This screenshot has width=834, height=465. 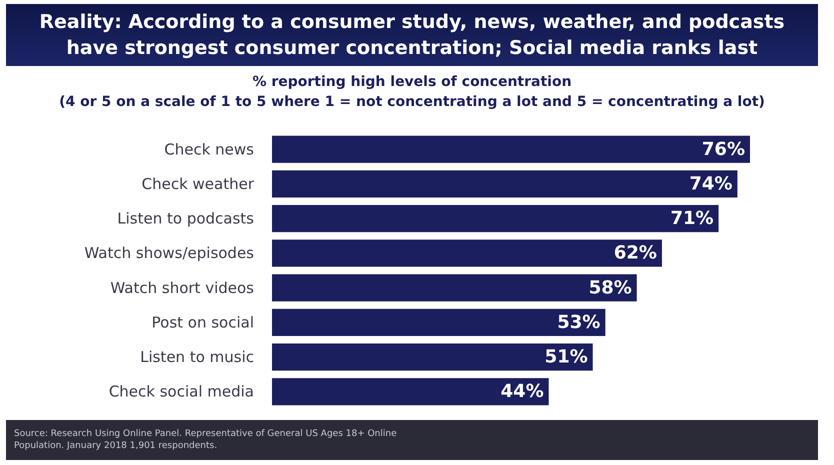 I want to click on data-label: 71%, so click(x=692, y=219).